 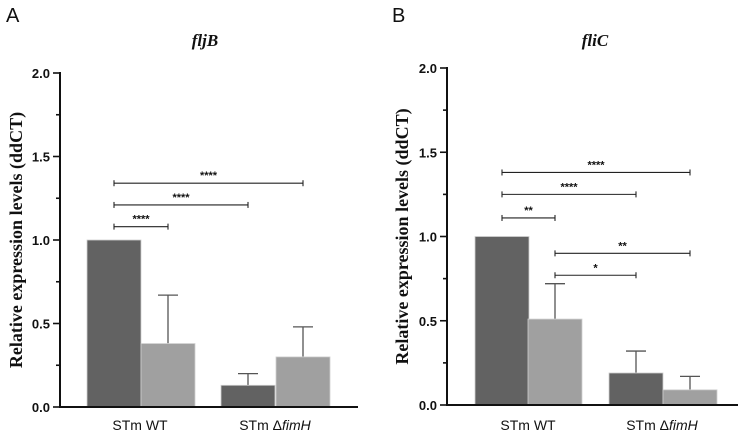 I want to click on chart-title: fljB, so click(x=205, y=40).